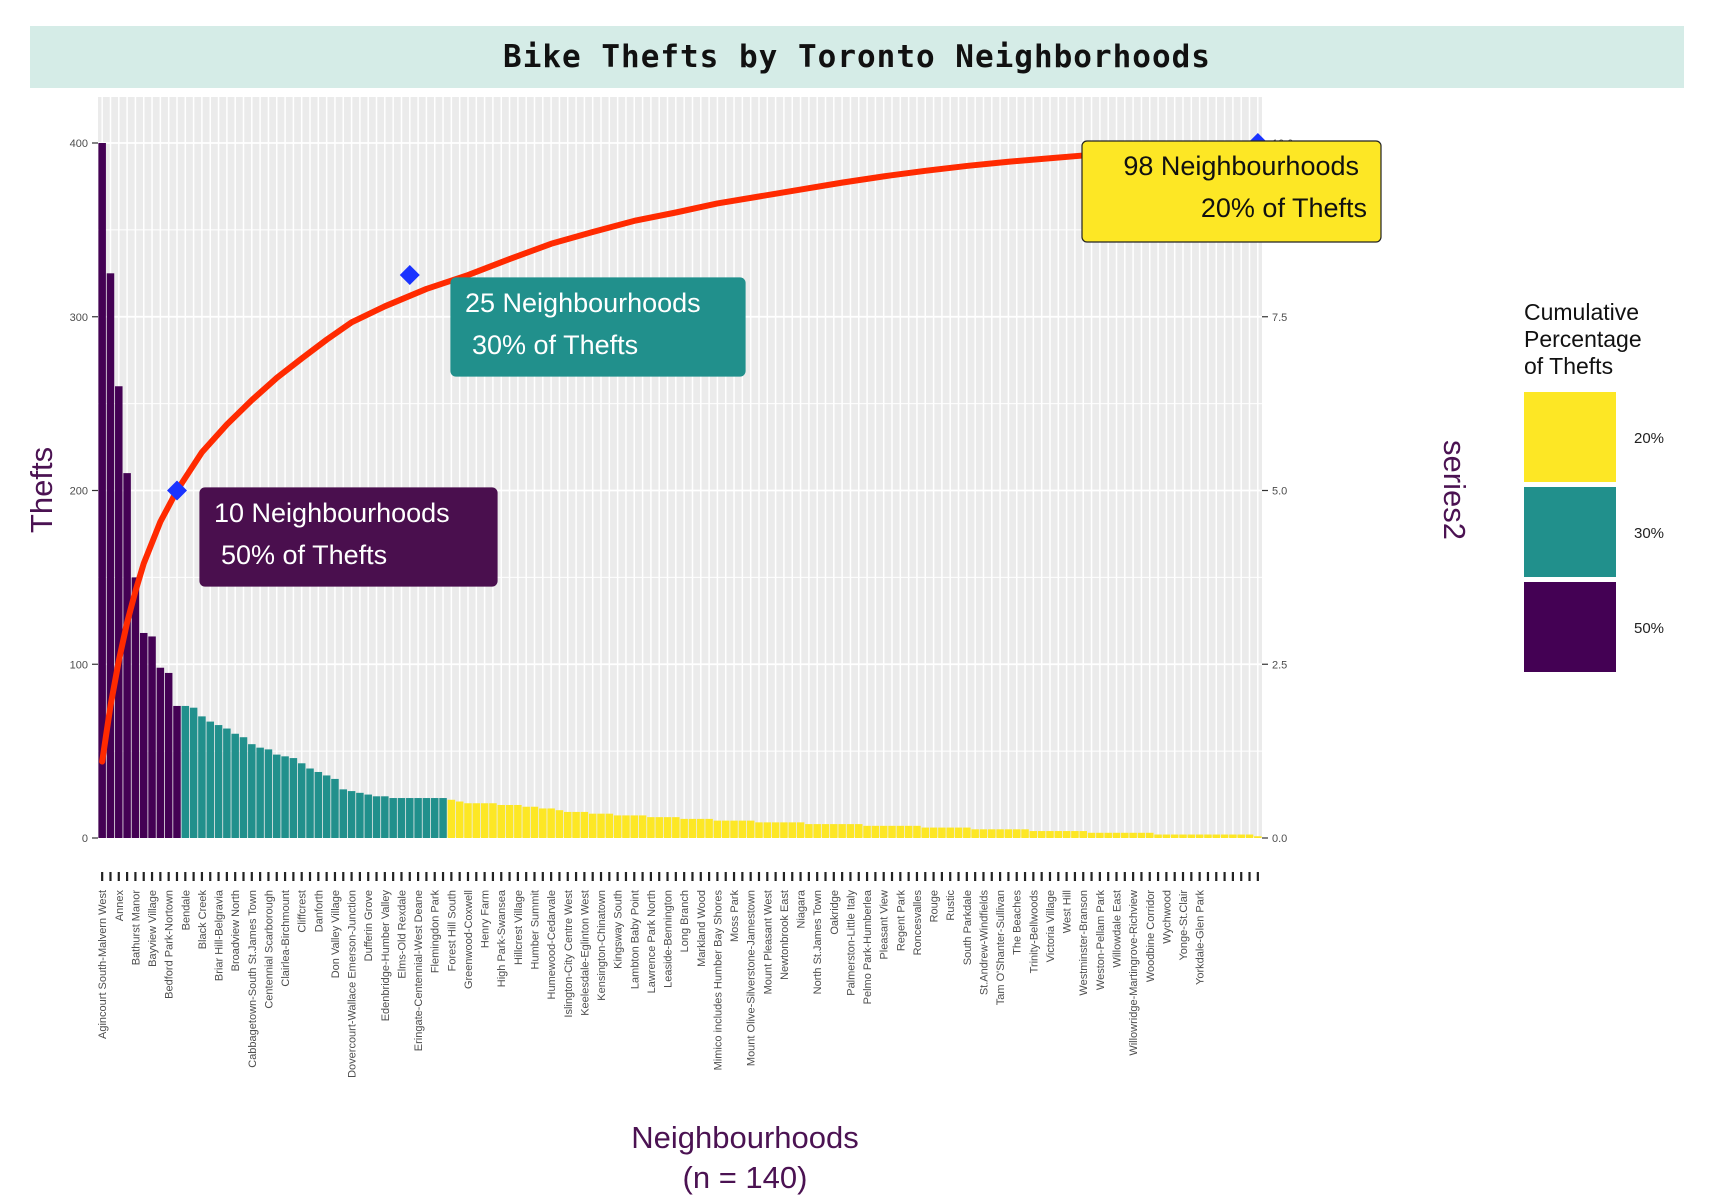  I want to click on x-tick-label: St.Andrew-Windfields, so click(984, 943).